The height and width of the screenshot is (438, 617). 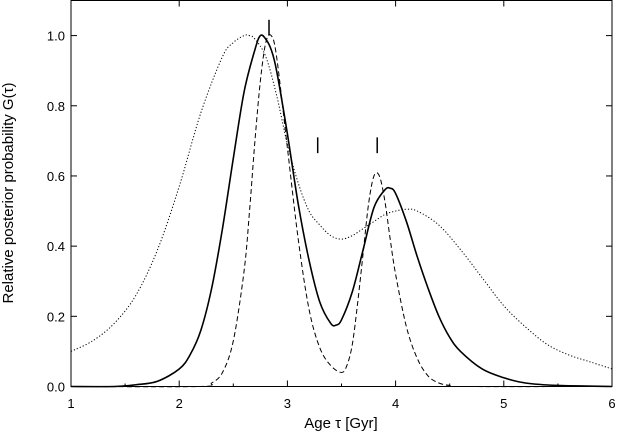 What do you see at coordinates (56, 387) in the screenshot?
I see `y-tick-label: 0.0` at bounding box center [56, 387].